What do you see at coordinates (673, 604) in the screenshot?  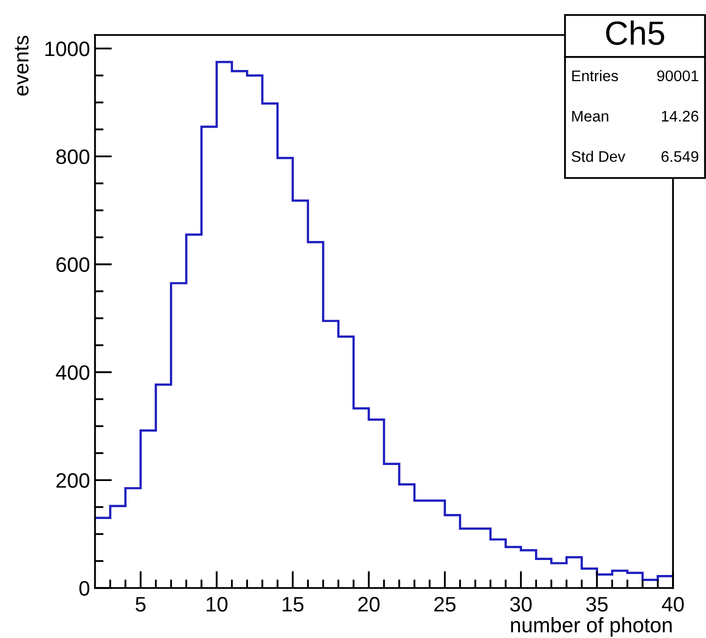 I see `x-tick-label: 40` at bounding box center [673, 604].